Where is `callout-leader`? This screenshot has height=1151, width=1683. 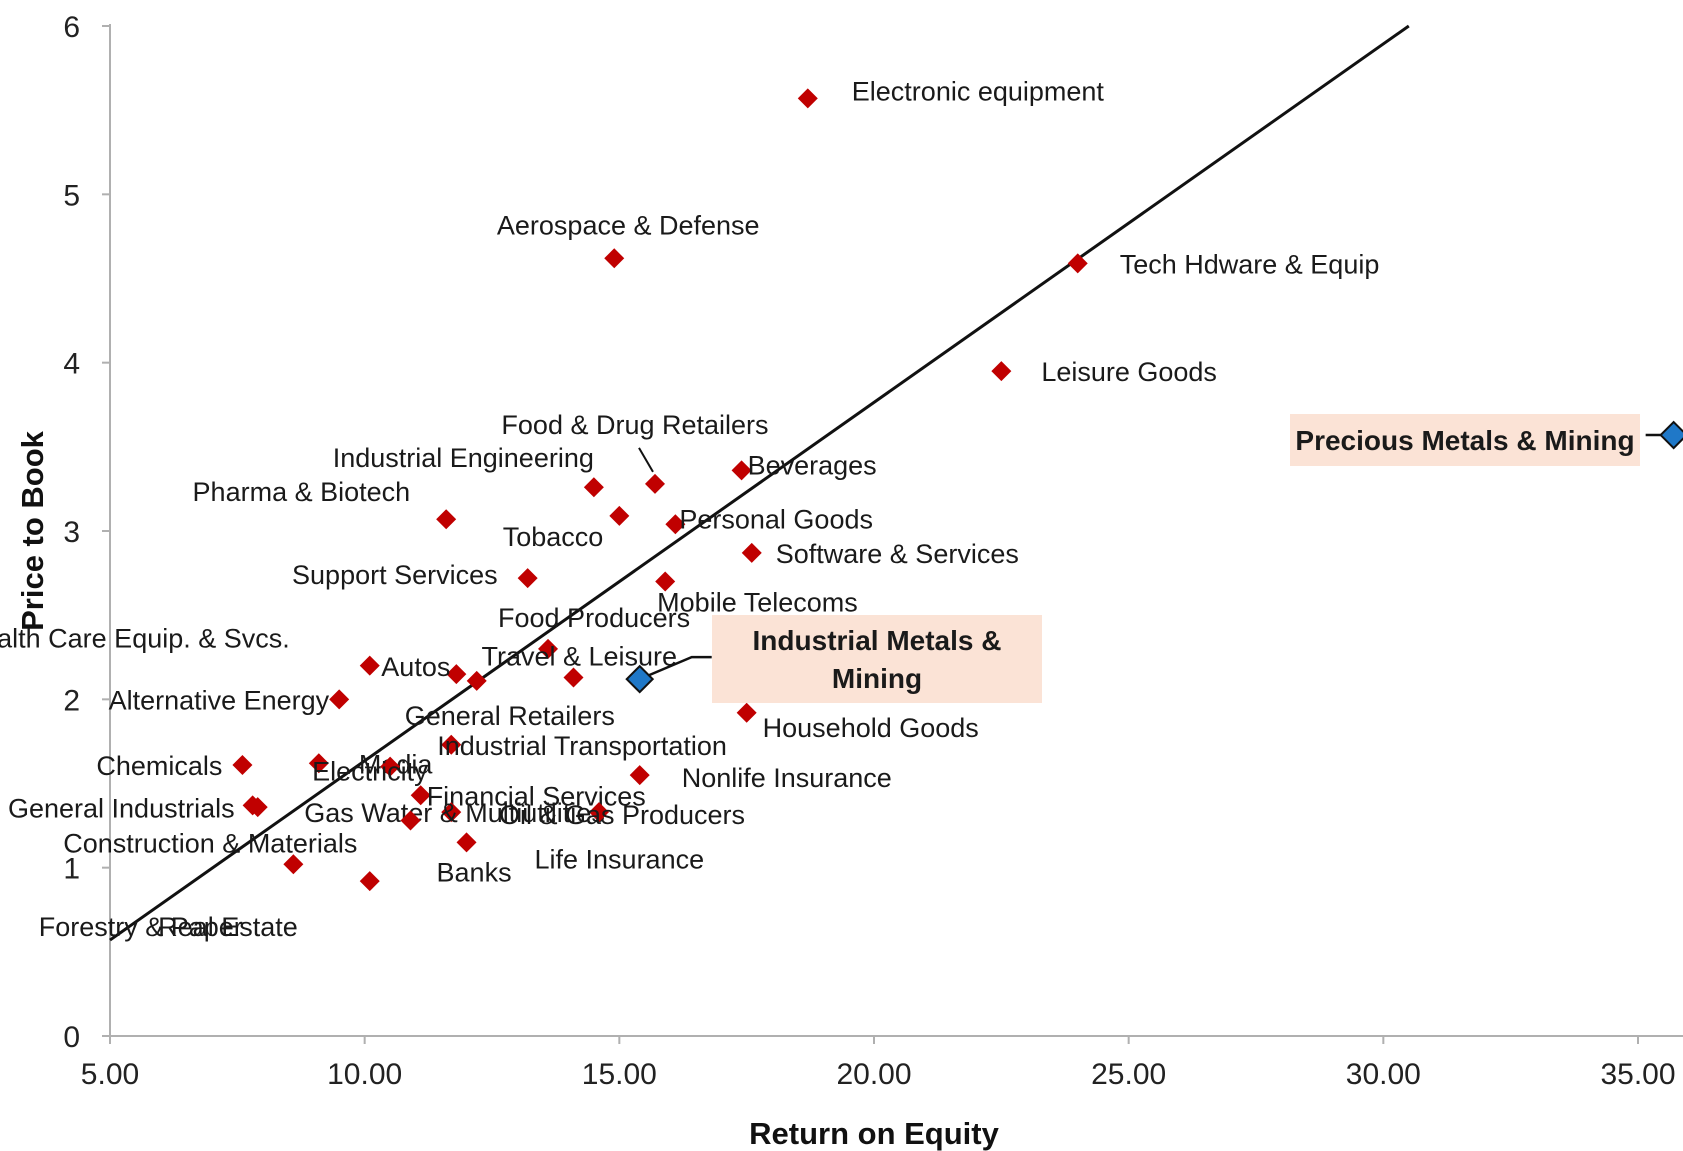 callout-leader is located at coordinates (675, 668).